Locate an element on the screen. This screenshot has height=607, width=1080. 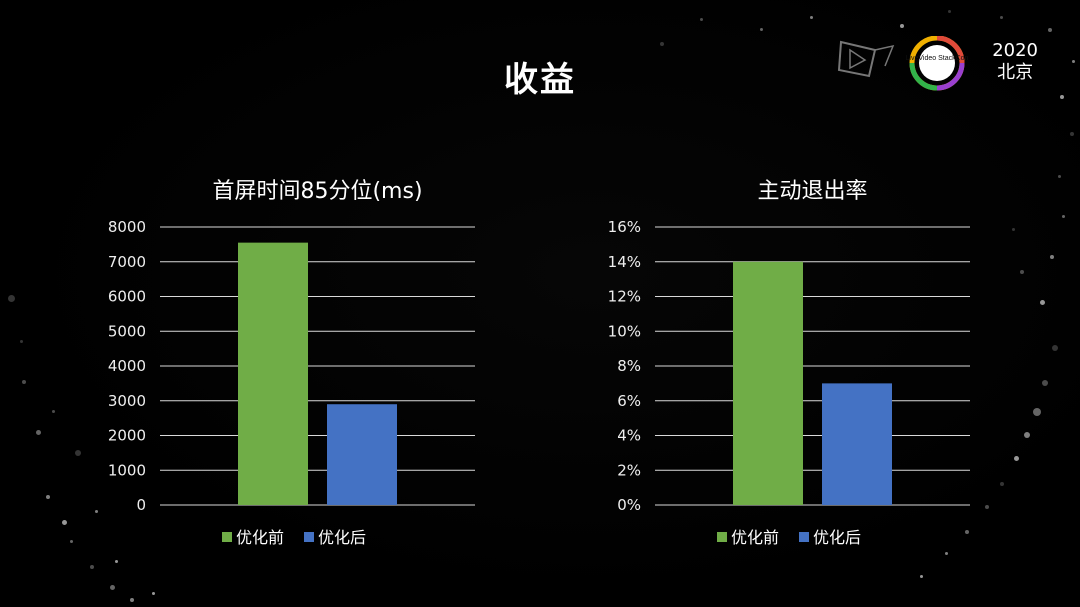
play-triangle-icon is located at coordinates (866, 59).